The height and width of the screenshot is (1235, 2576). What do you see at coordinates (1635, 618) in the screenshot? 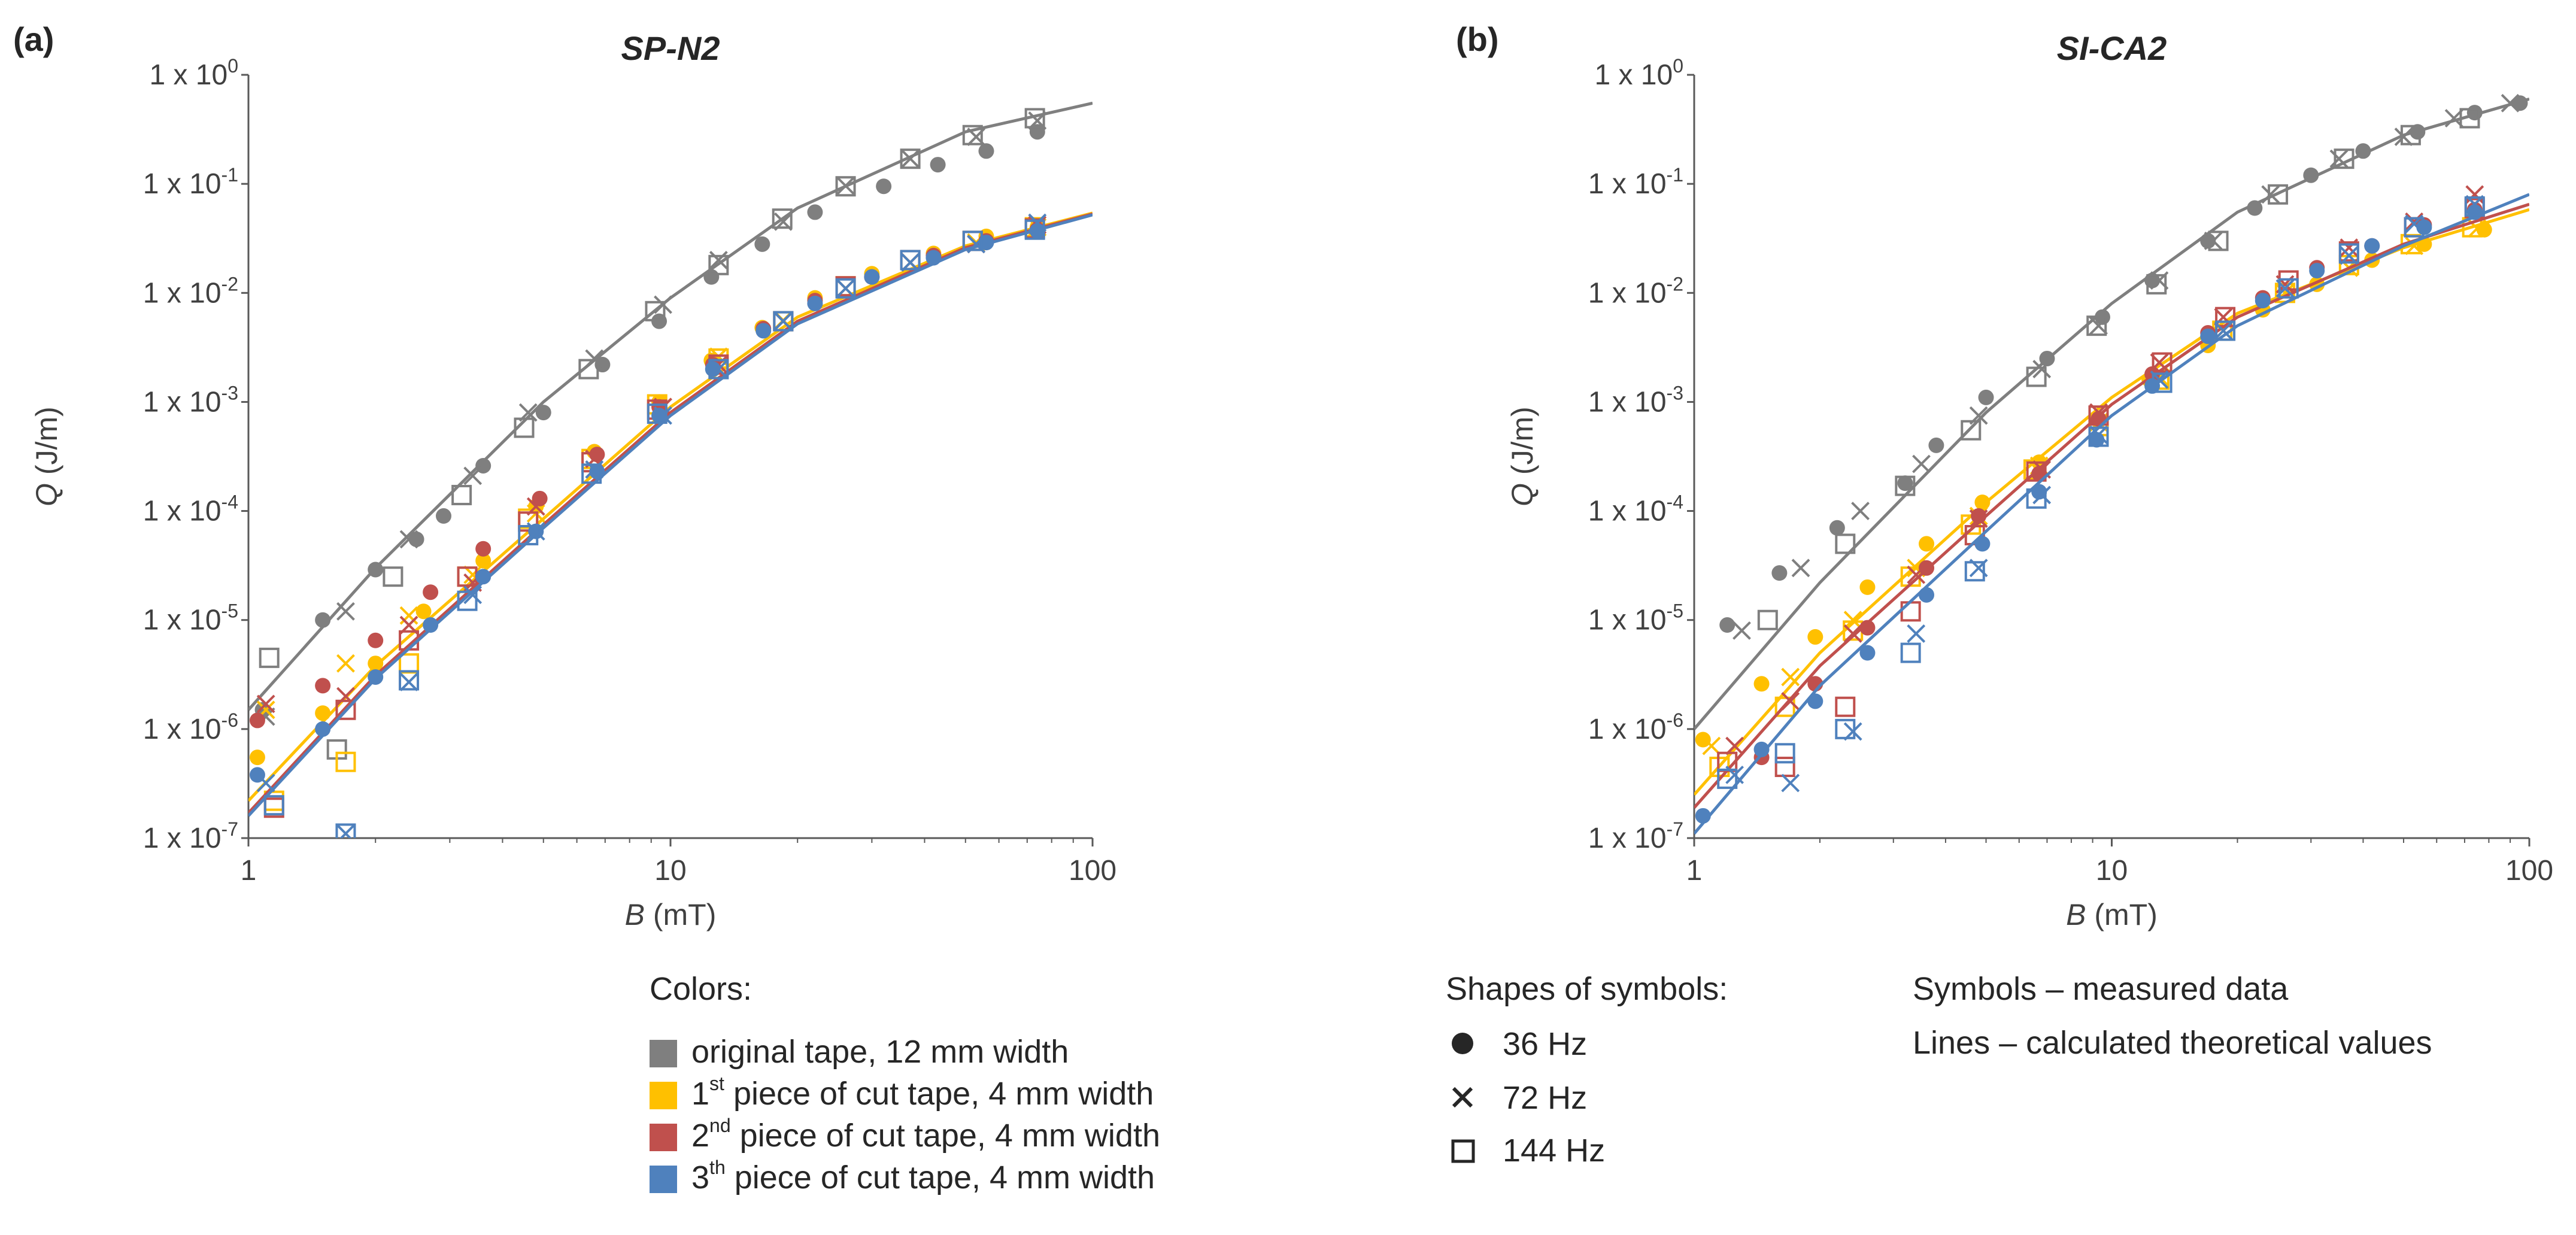
I see `y-tick-label: 1 x 10⁻⁵` at bounding box center [1635, 618].